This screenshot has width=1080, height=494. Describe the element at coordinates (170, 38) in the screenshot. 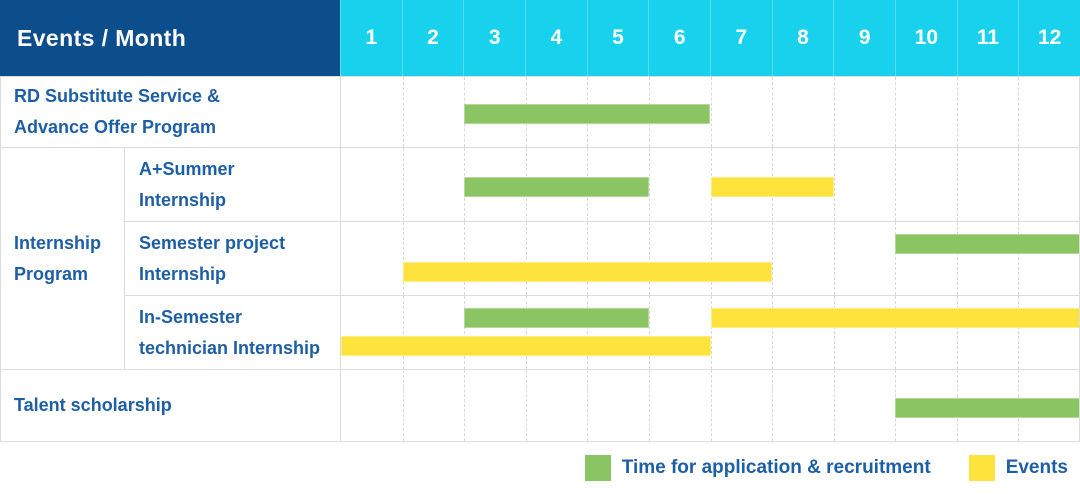

I see `events-month-header: Events / Month` at that location.